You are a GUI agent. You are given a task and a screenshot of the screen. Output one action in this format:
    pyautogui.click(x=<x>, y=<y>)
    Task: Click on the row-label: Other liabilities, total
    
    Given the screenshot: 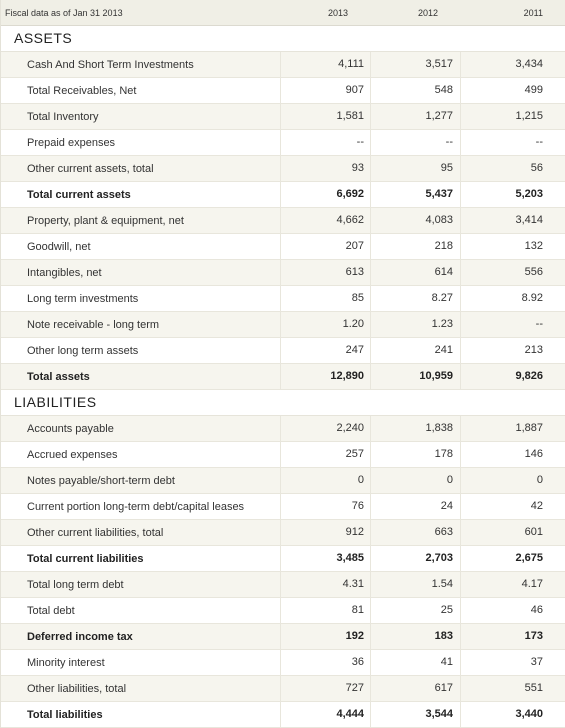 What is the action you would take?
    pyautogui.click(x=77, y=688)
    